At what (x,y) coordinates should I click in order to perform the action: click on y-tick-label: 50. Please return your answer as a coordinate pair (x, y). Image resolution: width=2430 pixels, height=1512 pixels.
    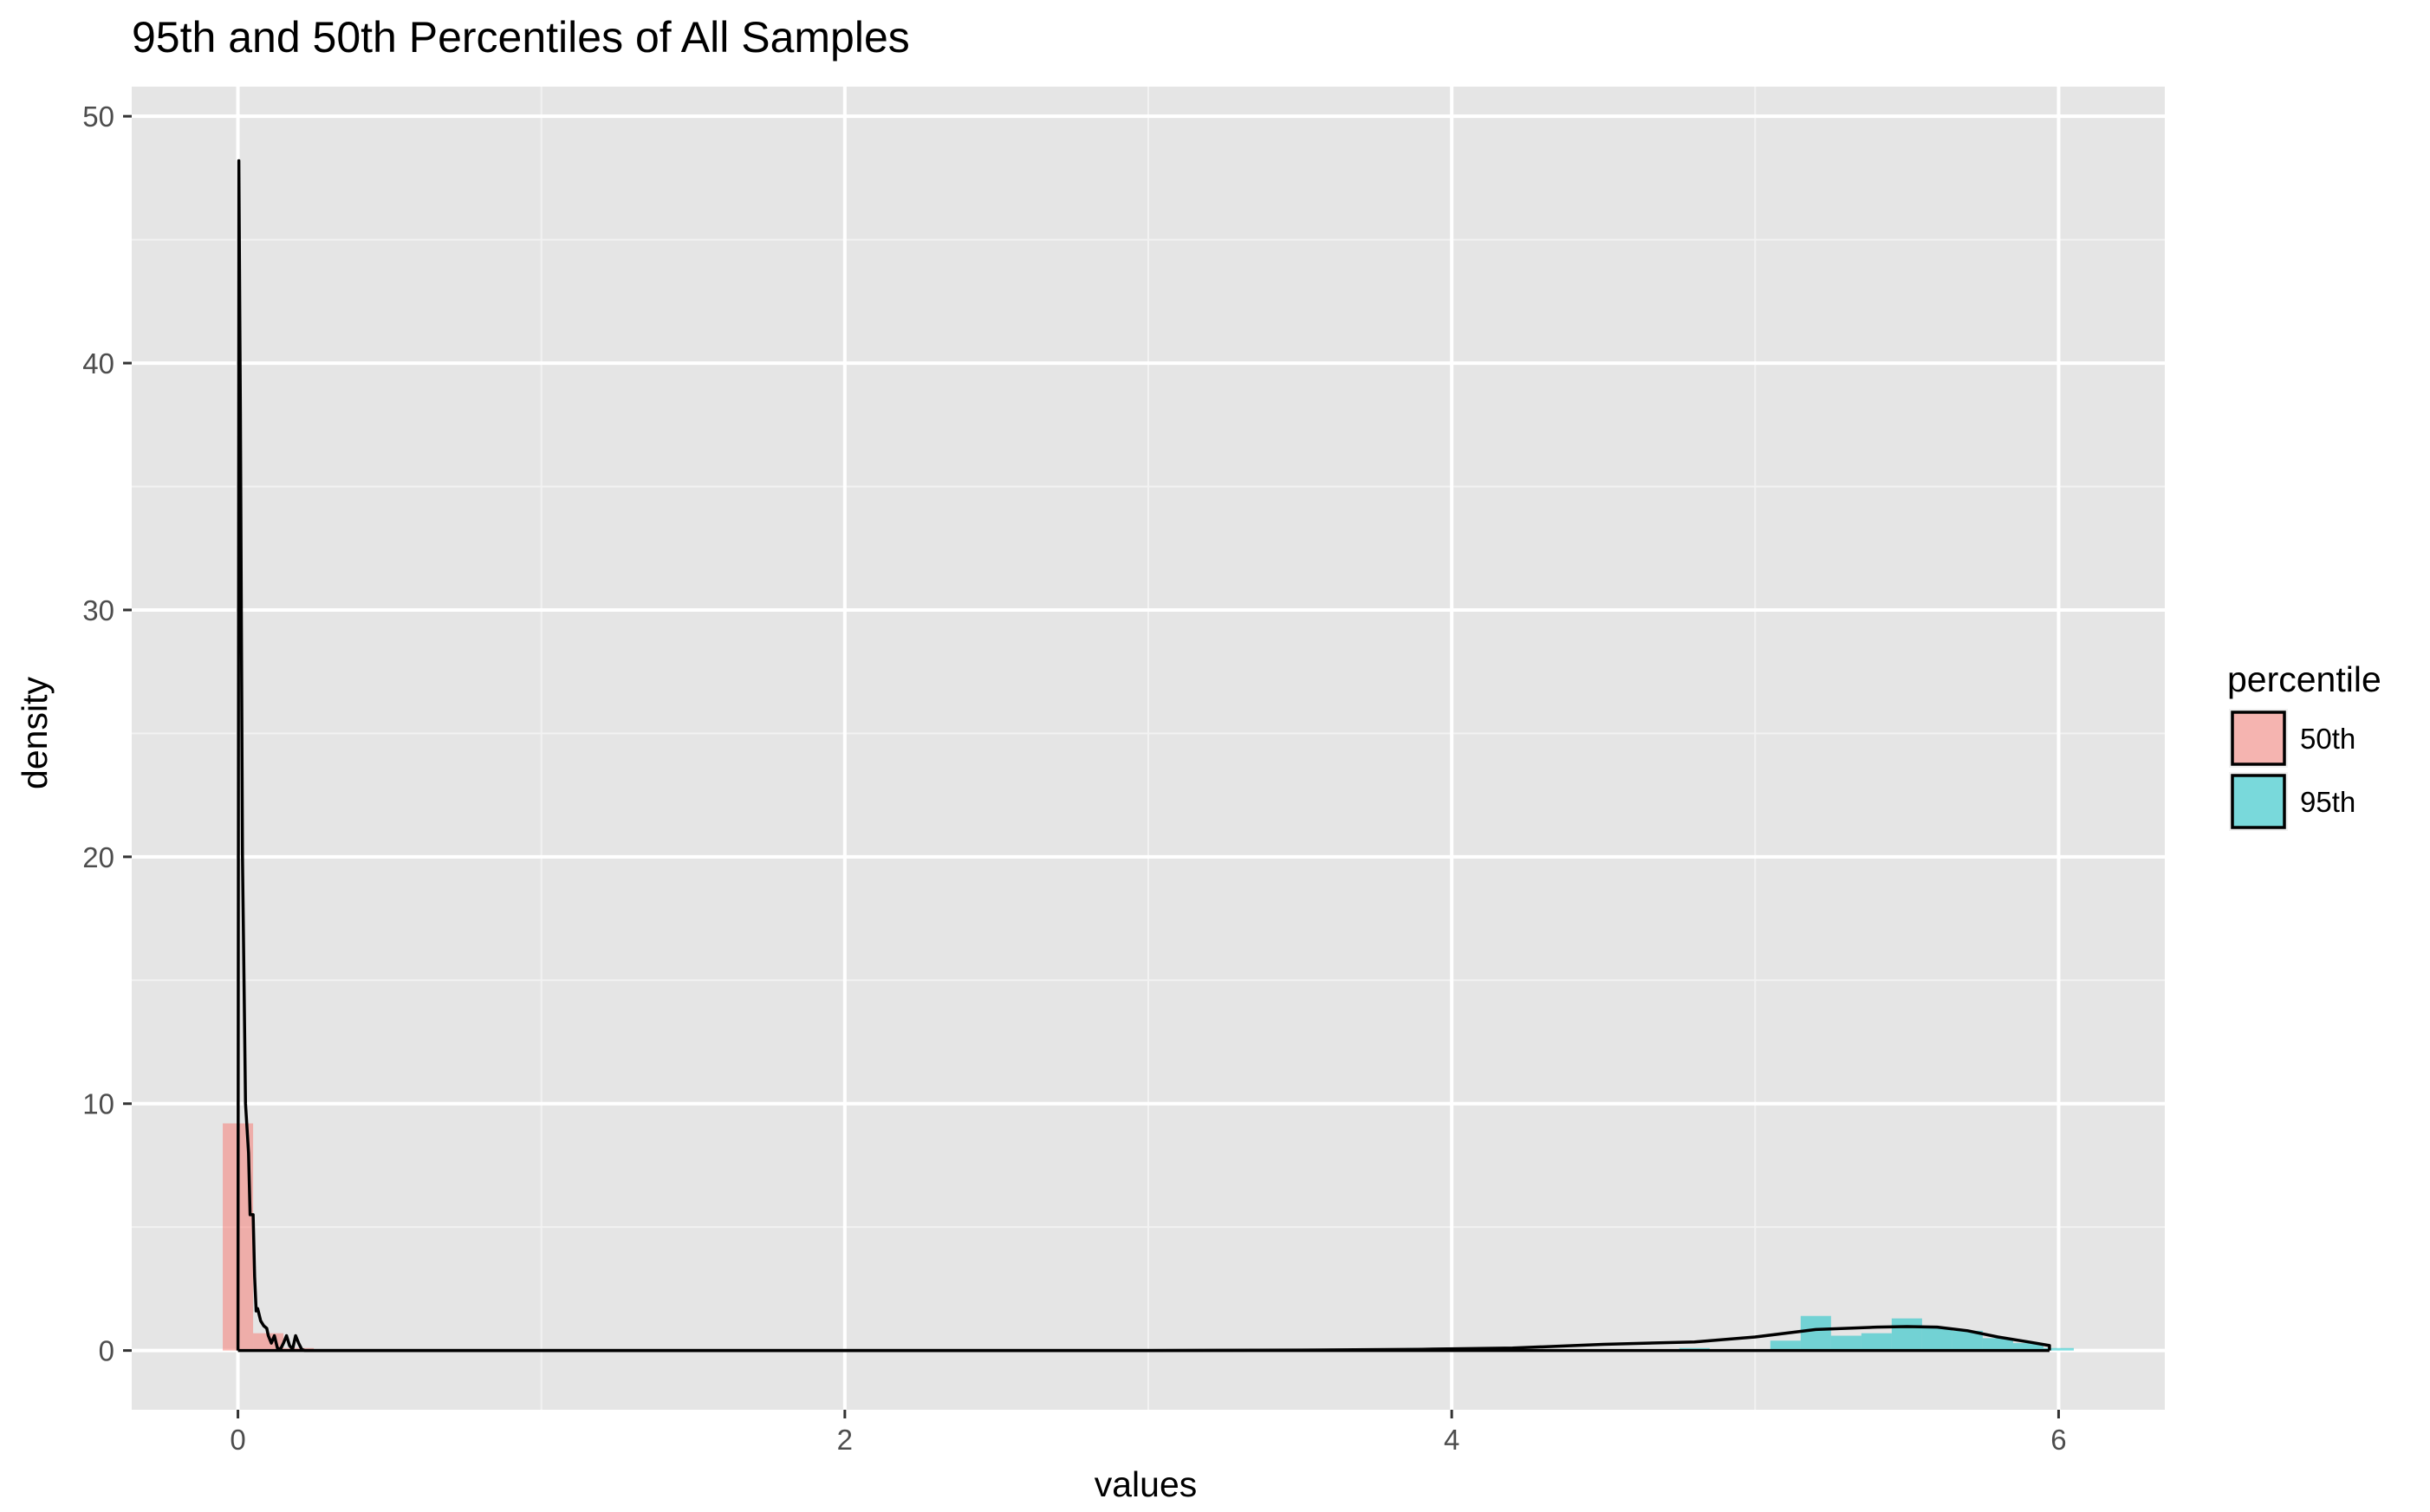
    Looking at the image, I should click on (98, 117).